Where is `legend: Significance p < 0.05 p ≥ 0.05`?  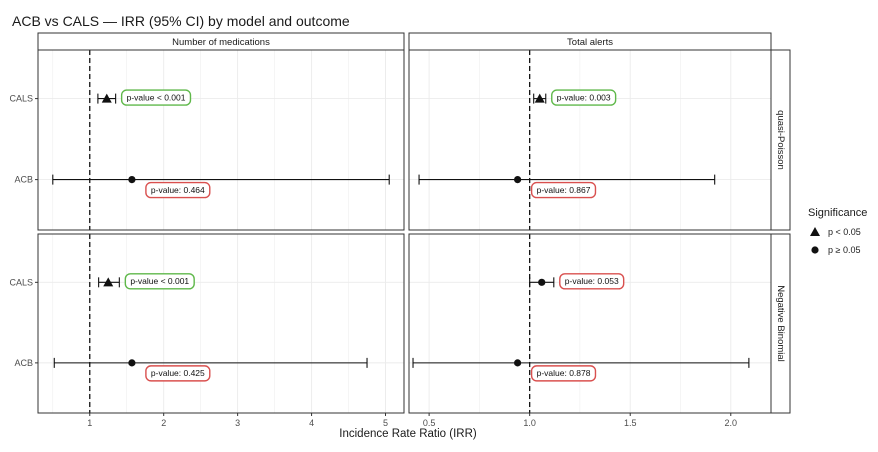
legend: Significance p < 0.05 p ≥ 0.05 is located at coordinates (837, 231).